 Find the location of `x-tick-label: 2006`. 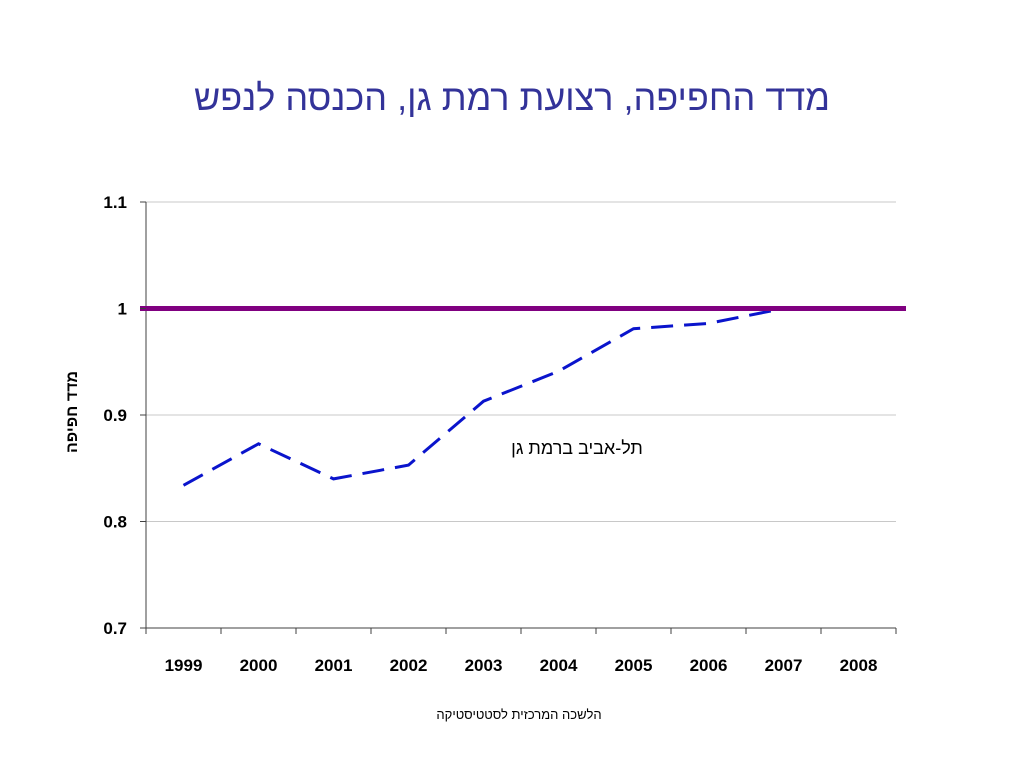

x-tick-label: 2006 is located at coordinates (709, 665).